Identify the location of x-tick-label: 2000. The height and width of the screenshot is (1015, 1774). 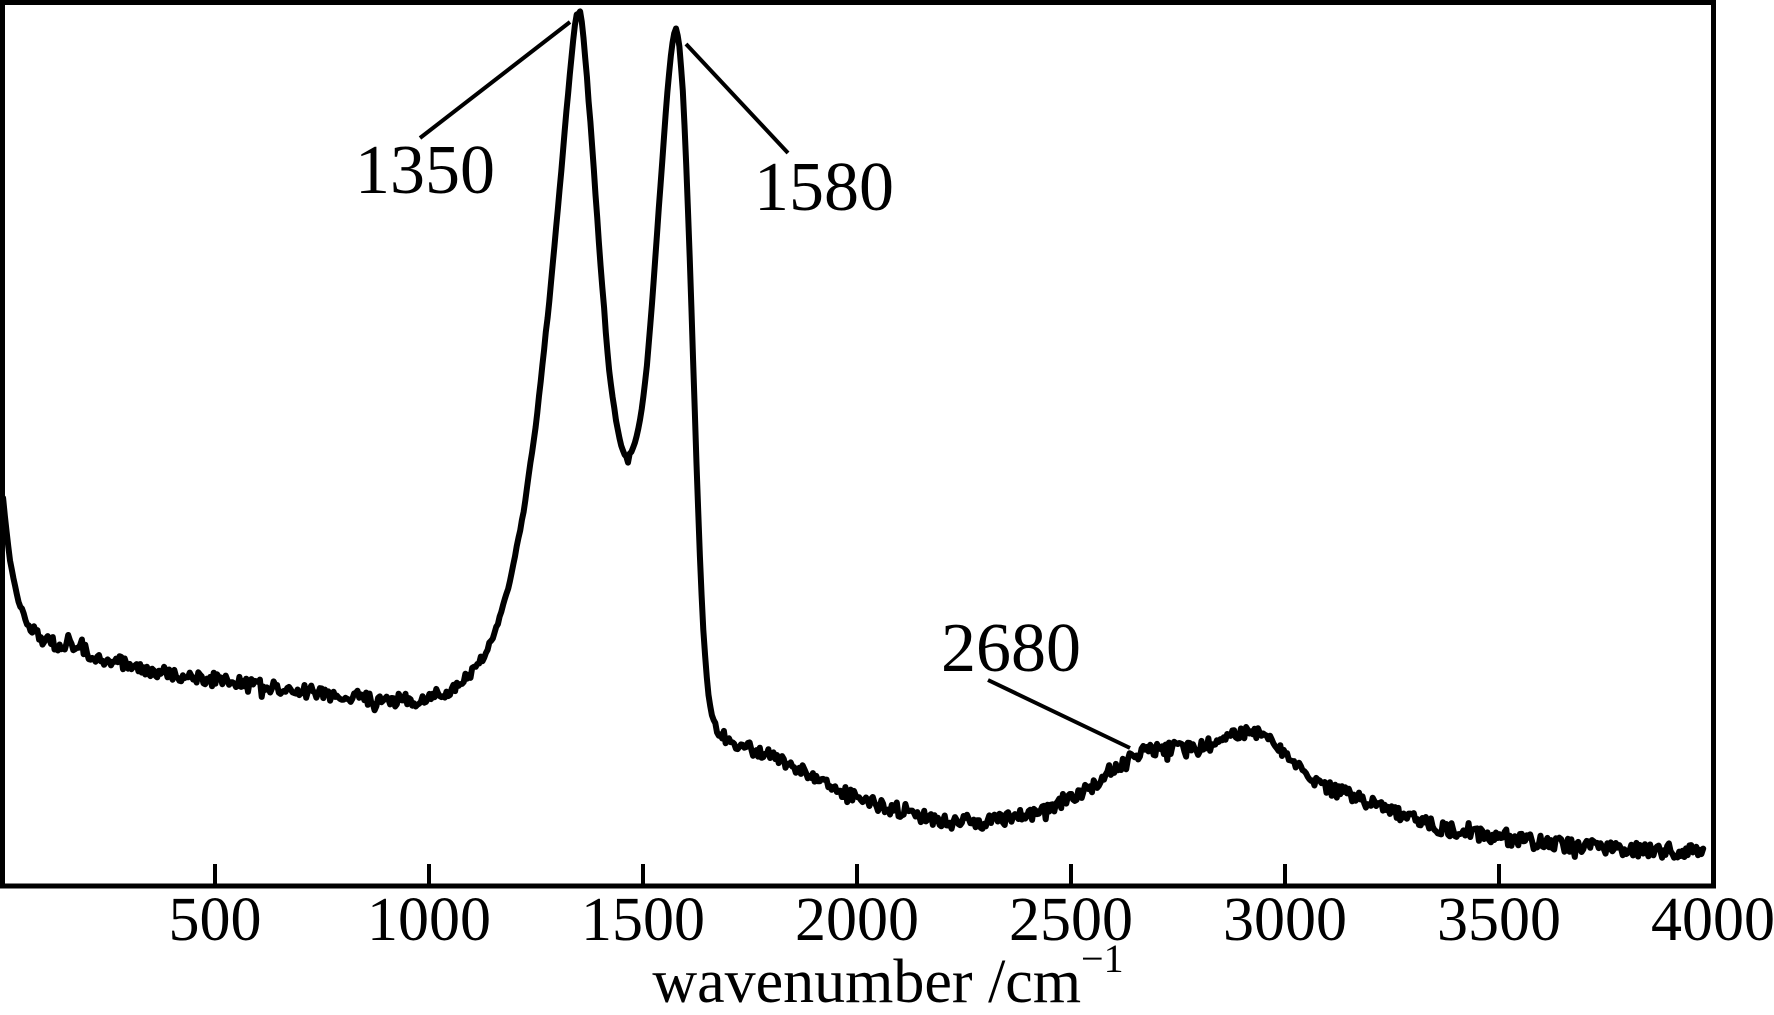
(857, 920).